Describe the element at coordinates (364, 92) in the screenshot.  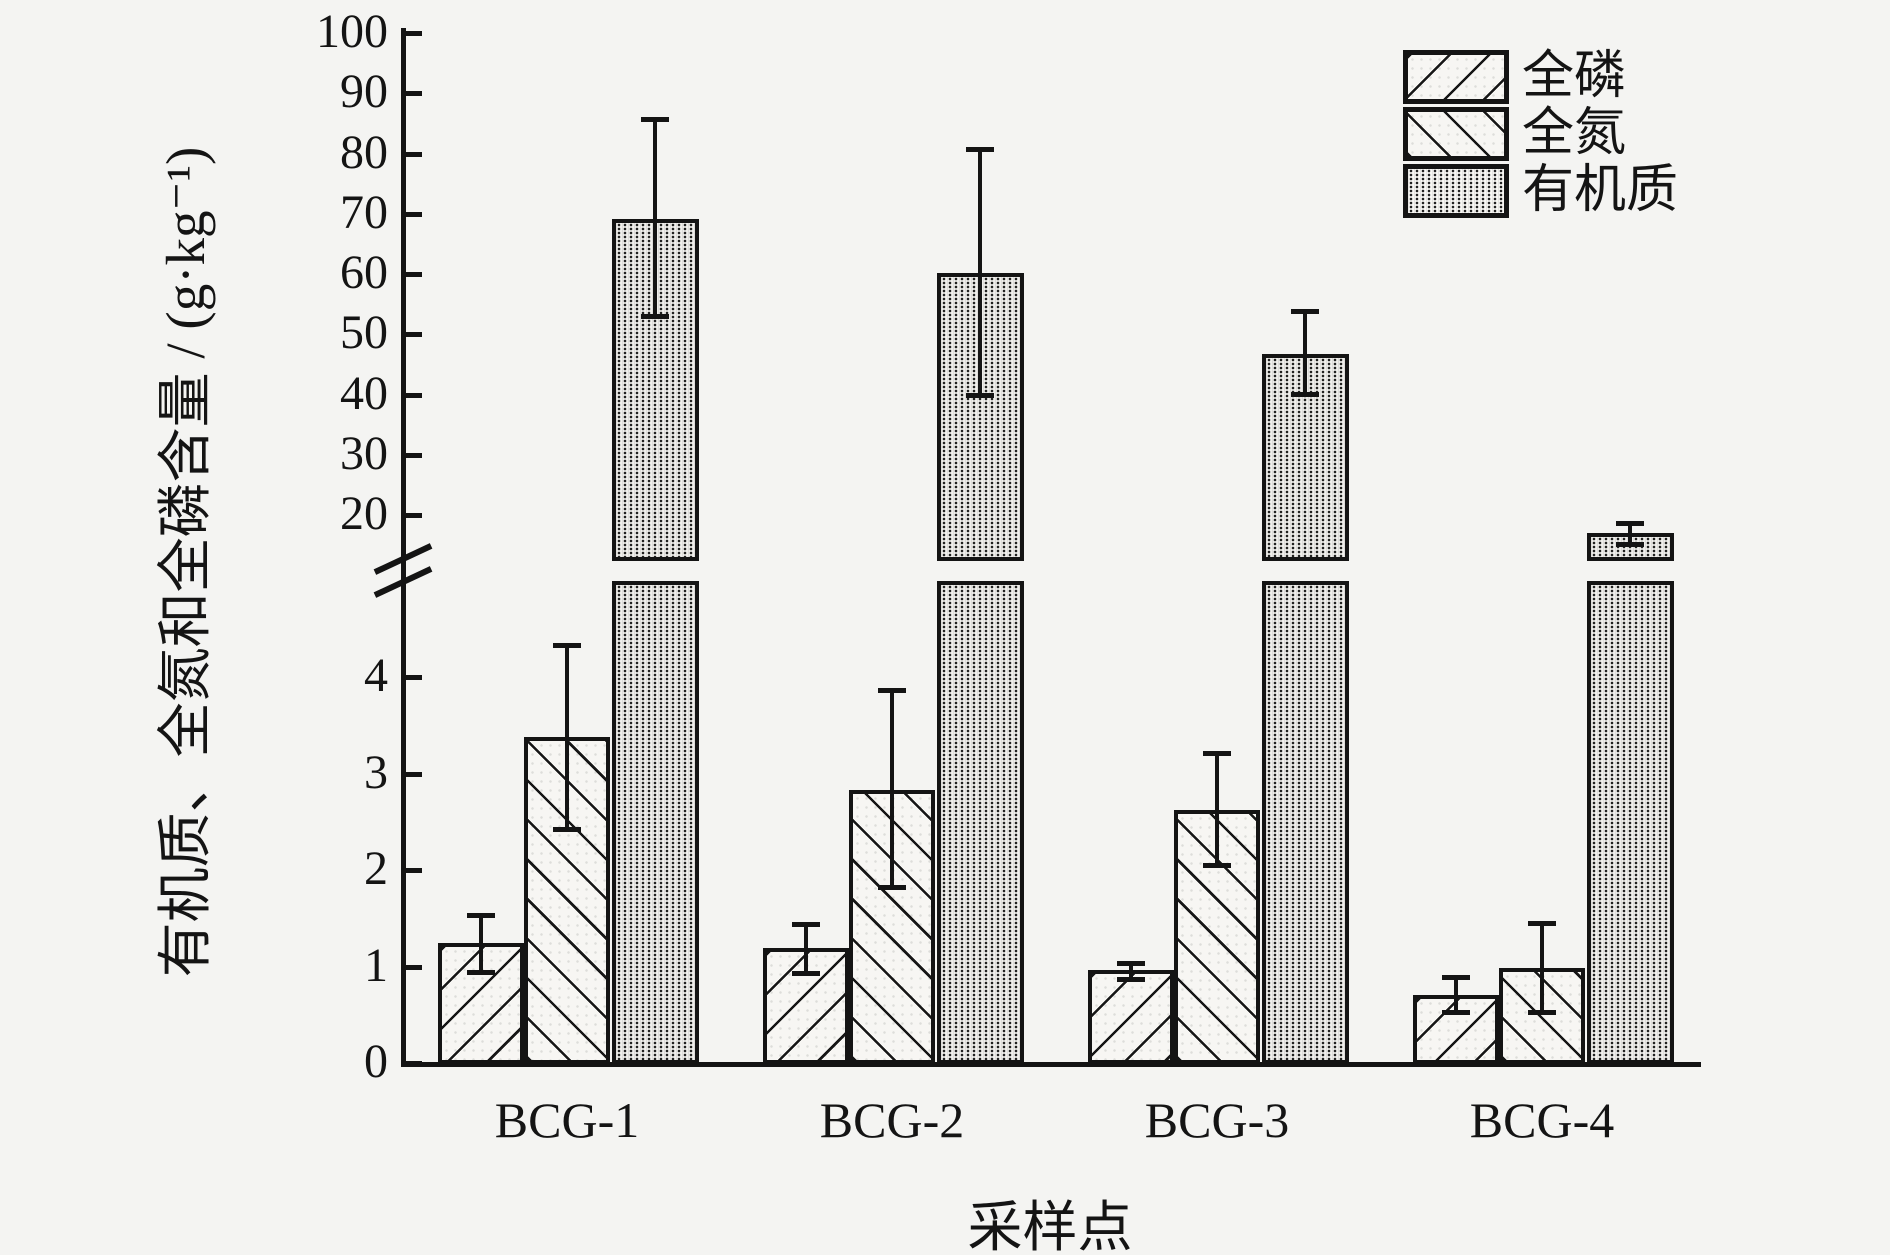
I see `y-tick-label: 90` at that location.